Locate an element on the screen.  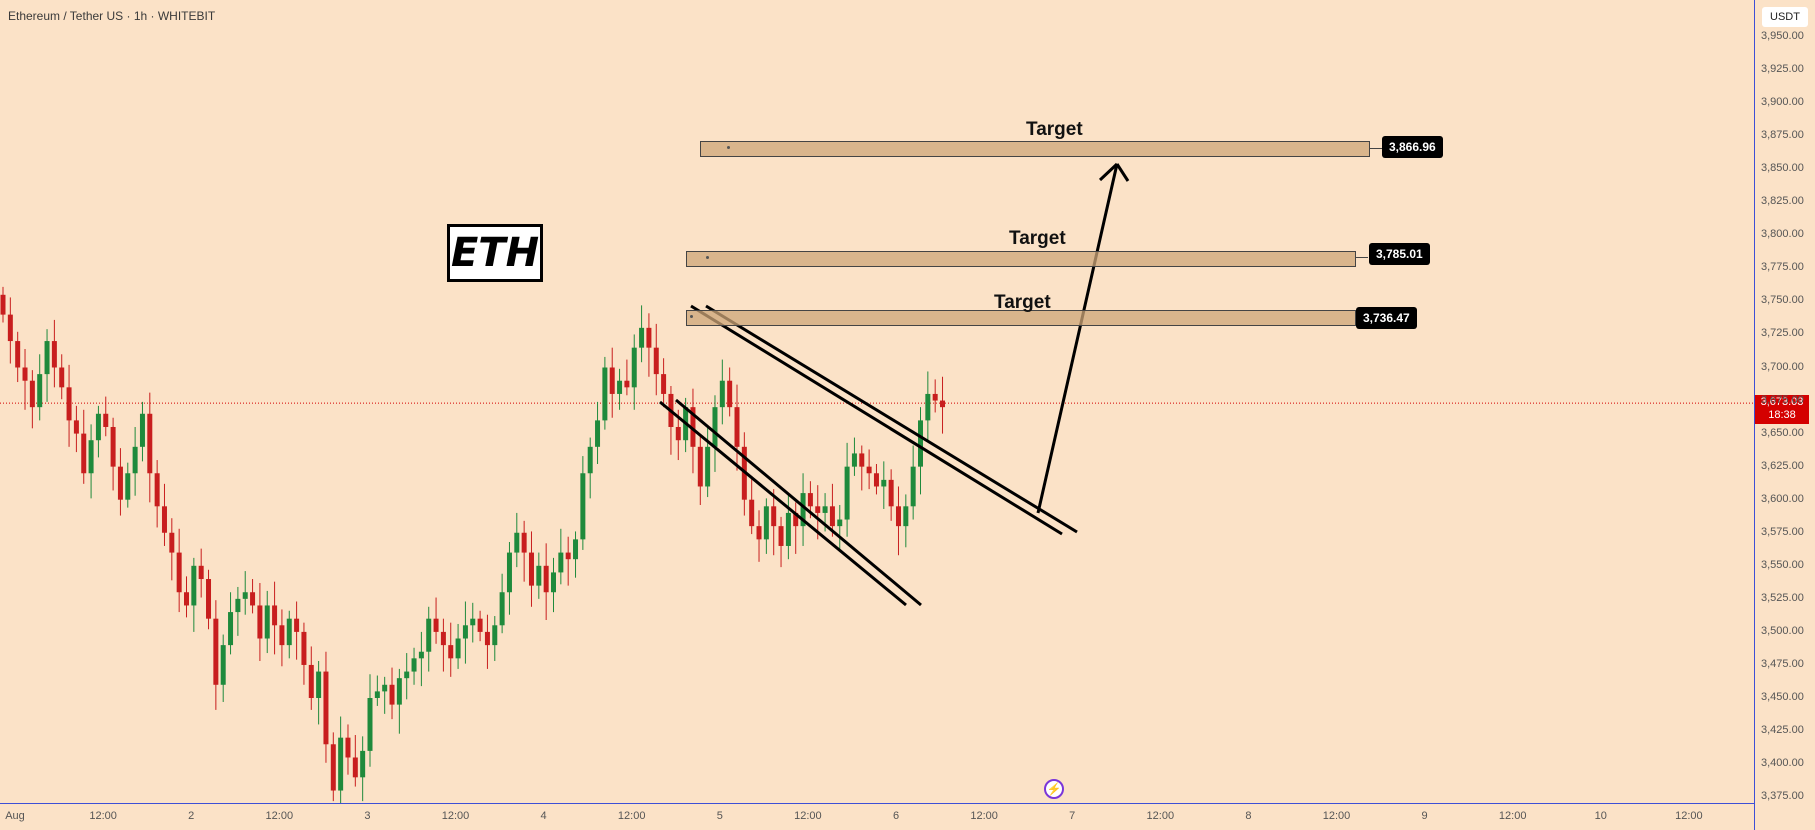
price-tick: 3,625.00 is located at coordinates (1782, 465).